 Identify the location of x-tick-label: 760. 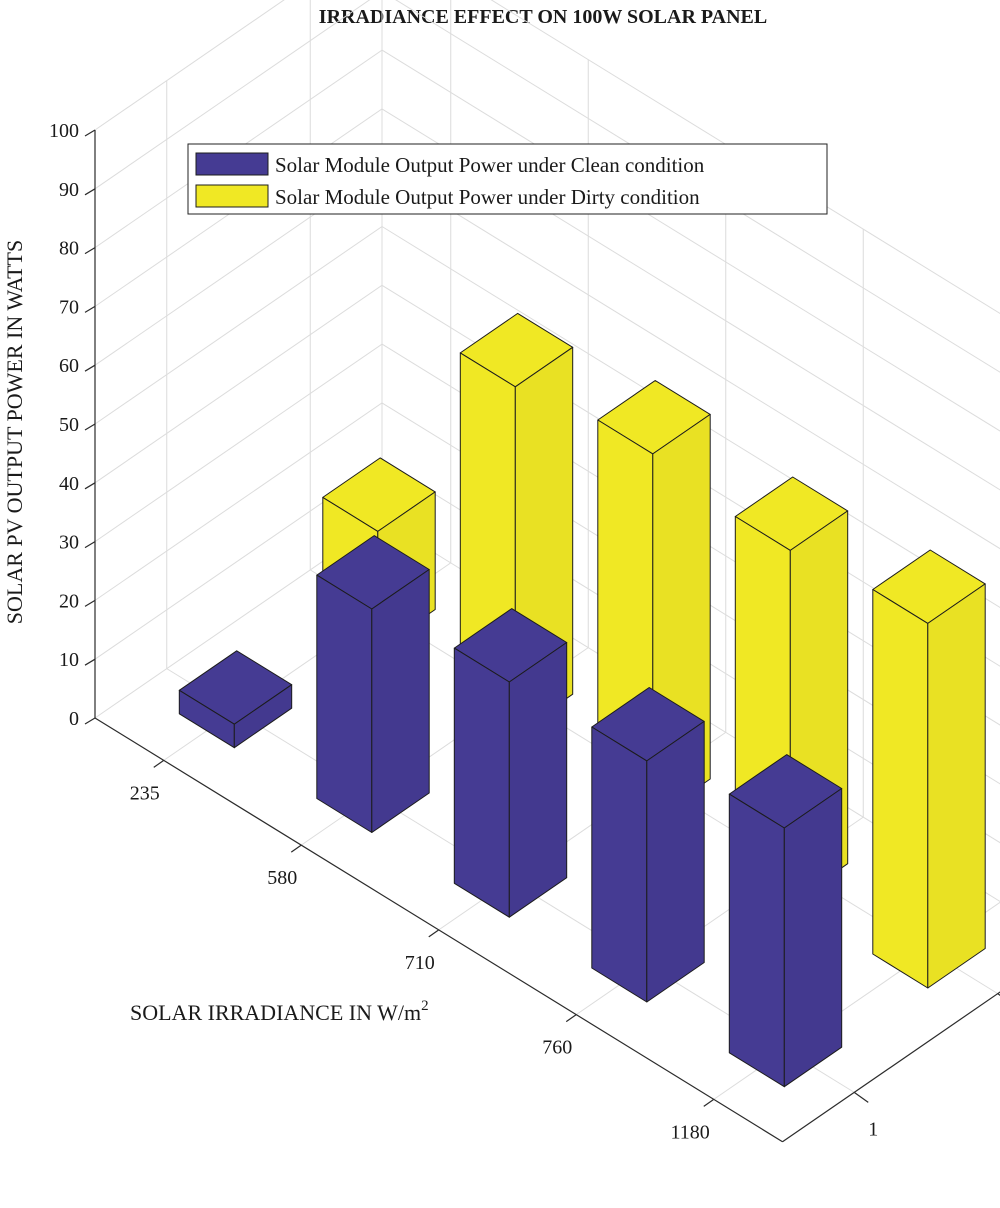
(557, 1048).